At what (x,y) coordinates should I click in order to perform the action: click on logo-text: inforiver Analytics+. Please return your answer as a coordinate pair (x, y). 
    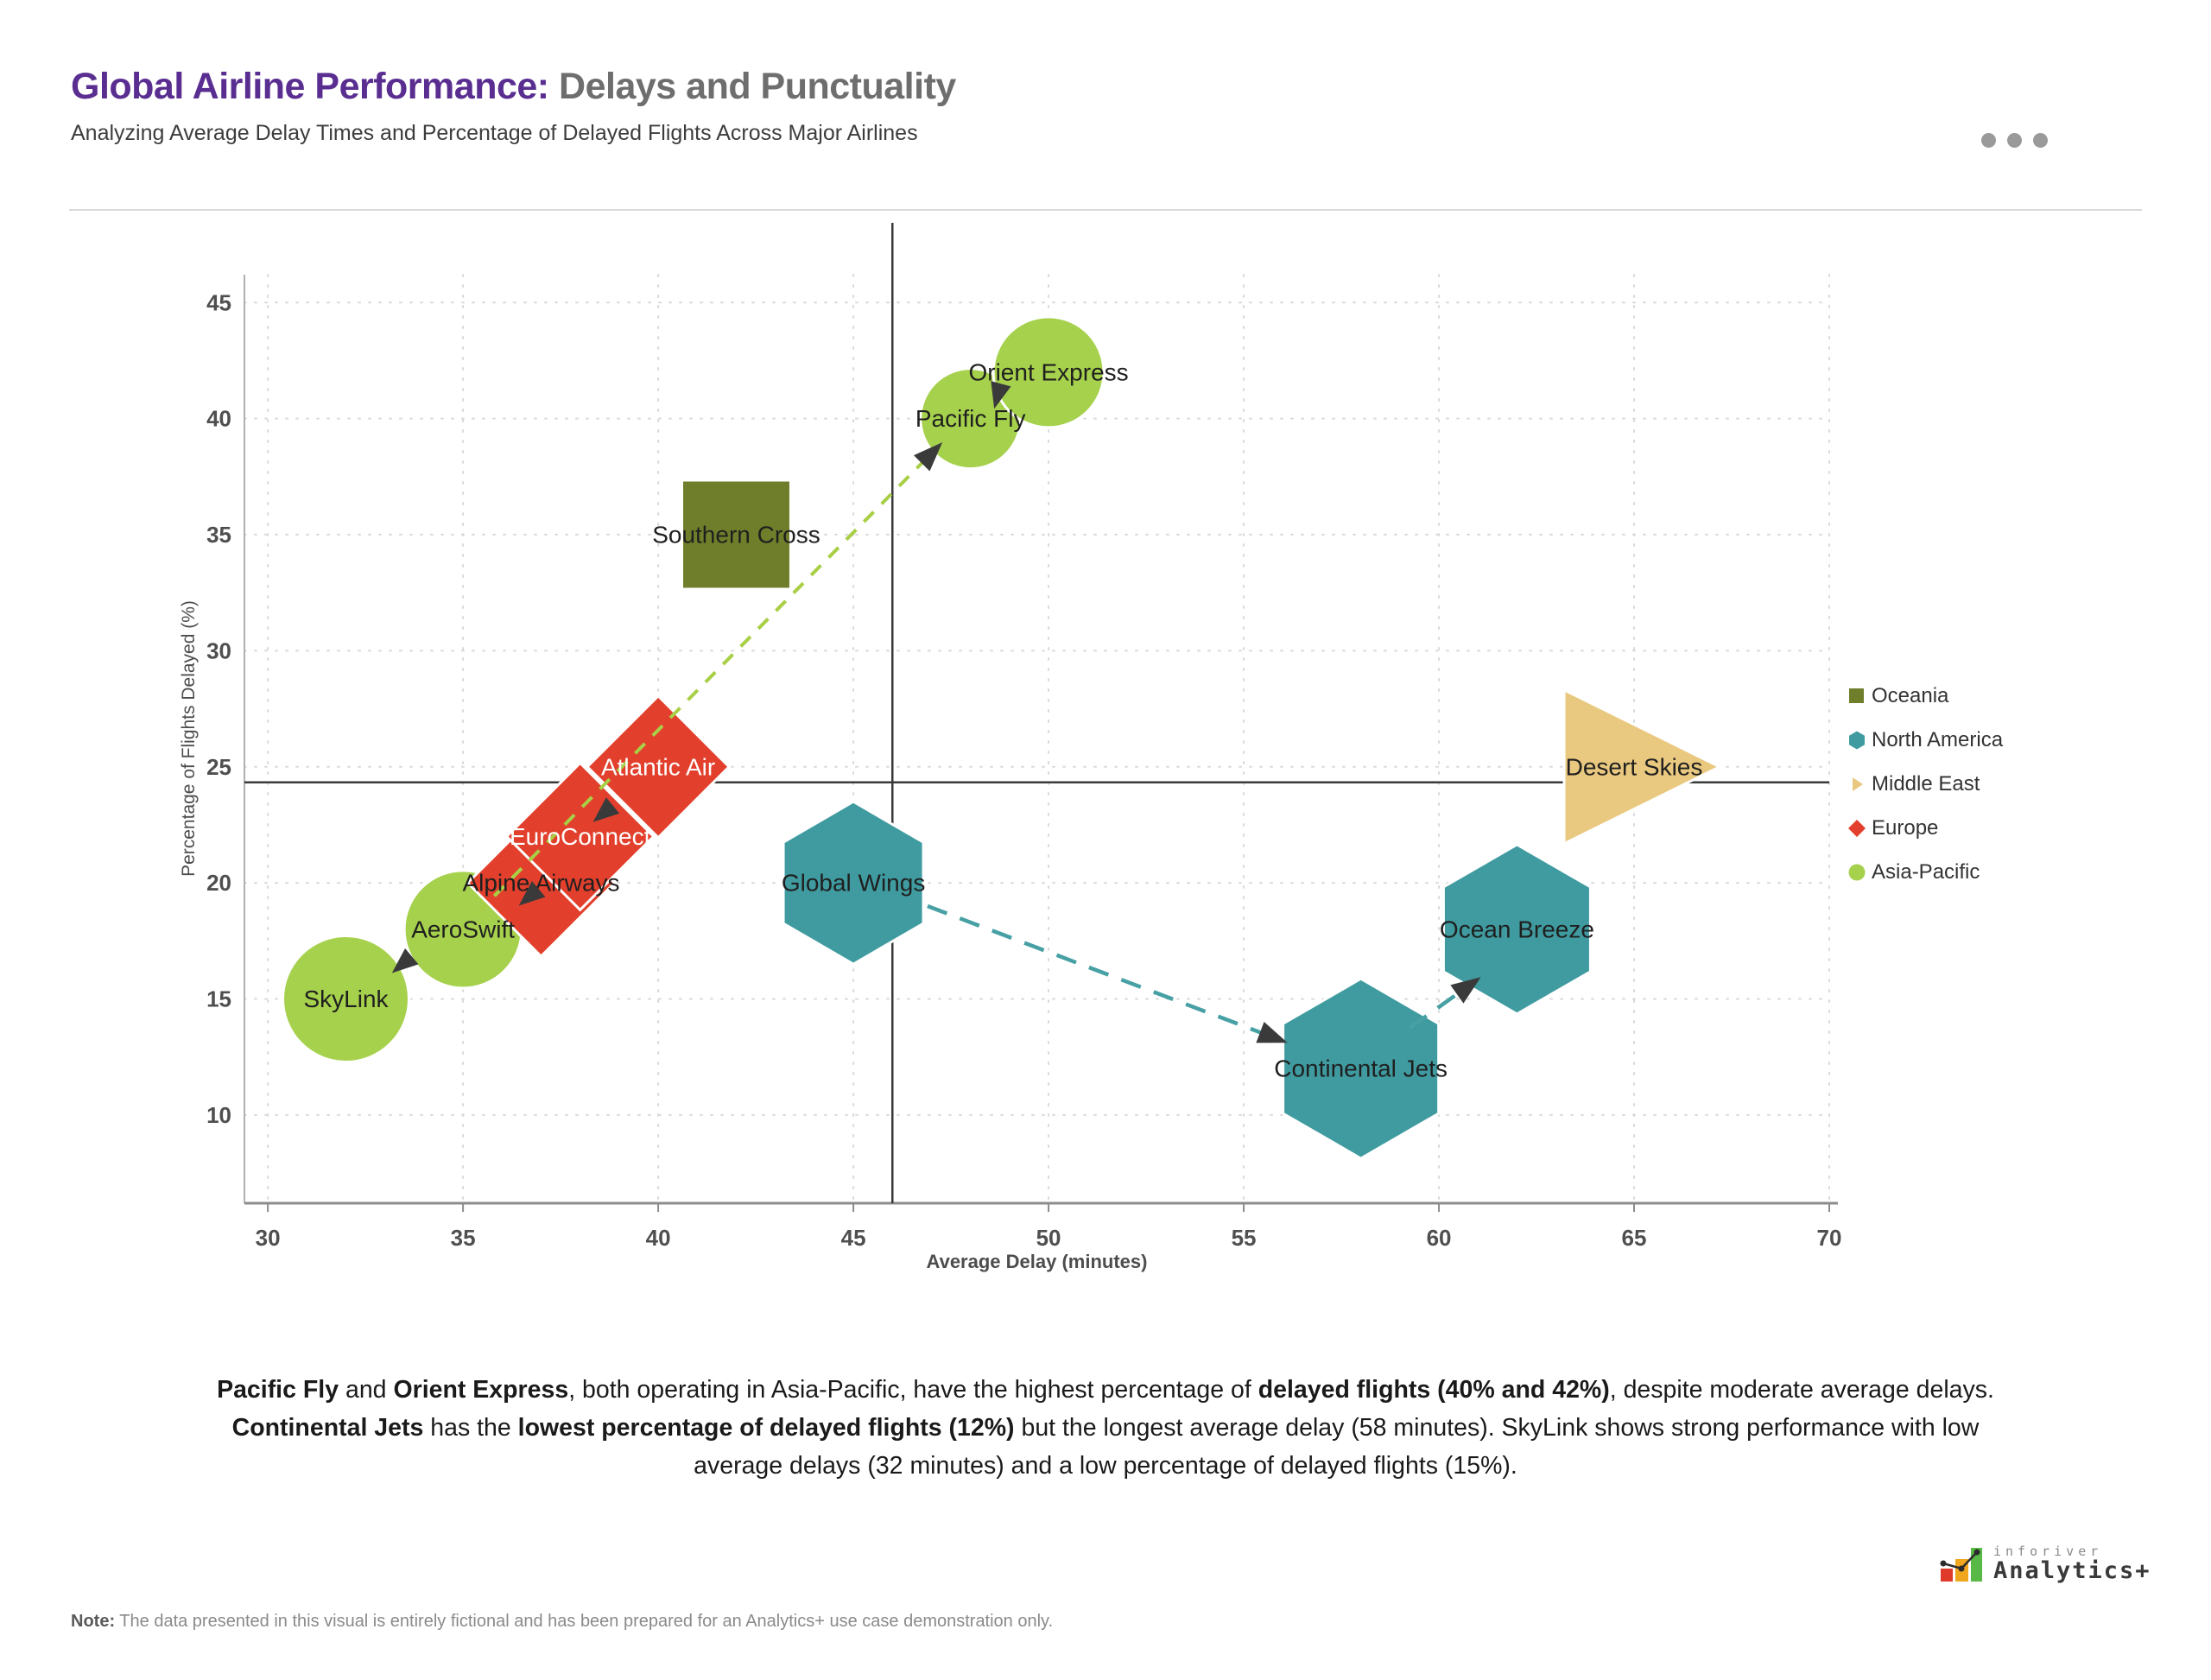
    Looking at the image, I should click on (2072, 1564).